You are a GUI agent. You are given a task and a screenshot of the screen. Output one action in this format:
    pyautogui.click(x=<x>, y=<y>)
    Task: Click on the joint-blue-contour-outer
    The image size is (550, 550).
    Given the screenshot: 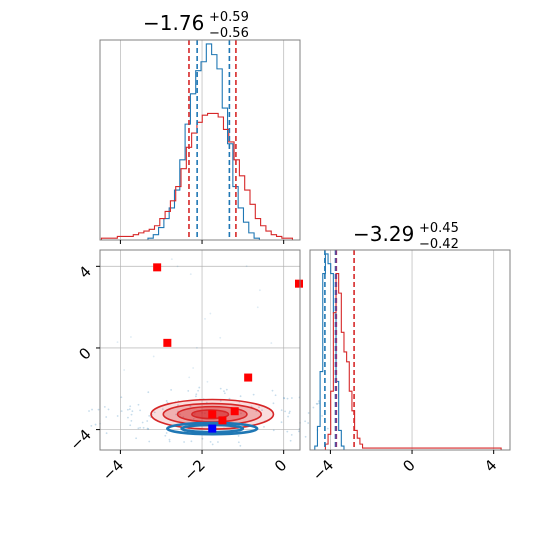 What is the action you would take?
    pyautogui.click(x=212, y=428)
    